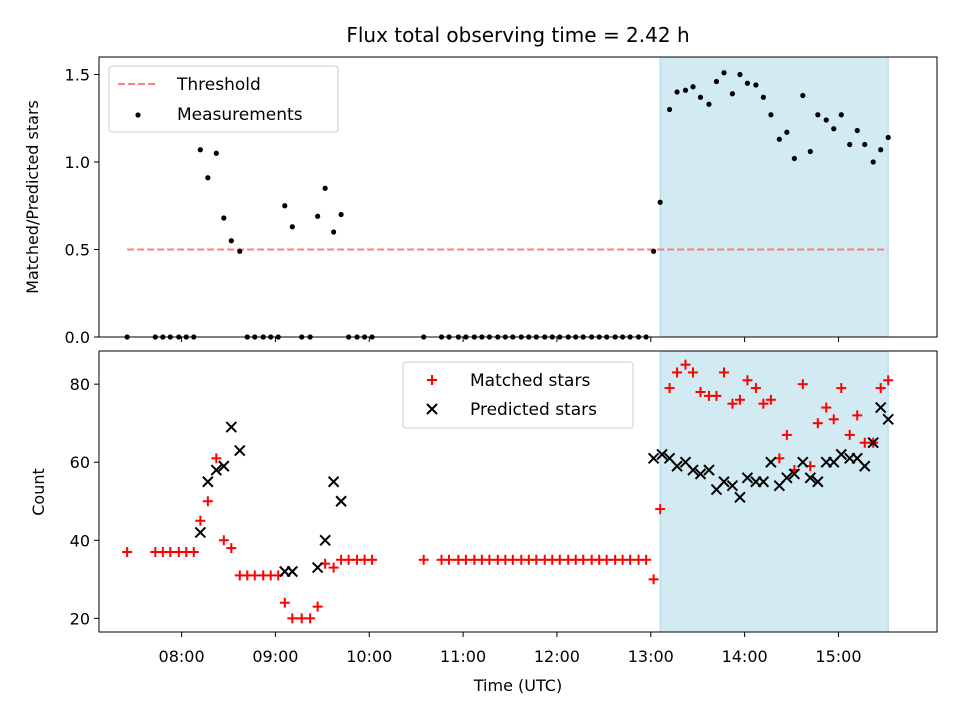 The image size is (960, 720). Describe the element at coordinates (77, 75) in the screenshot. I see `y-tick-label: 1.5` at that location.